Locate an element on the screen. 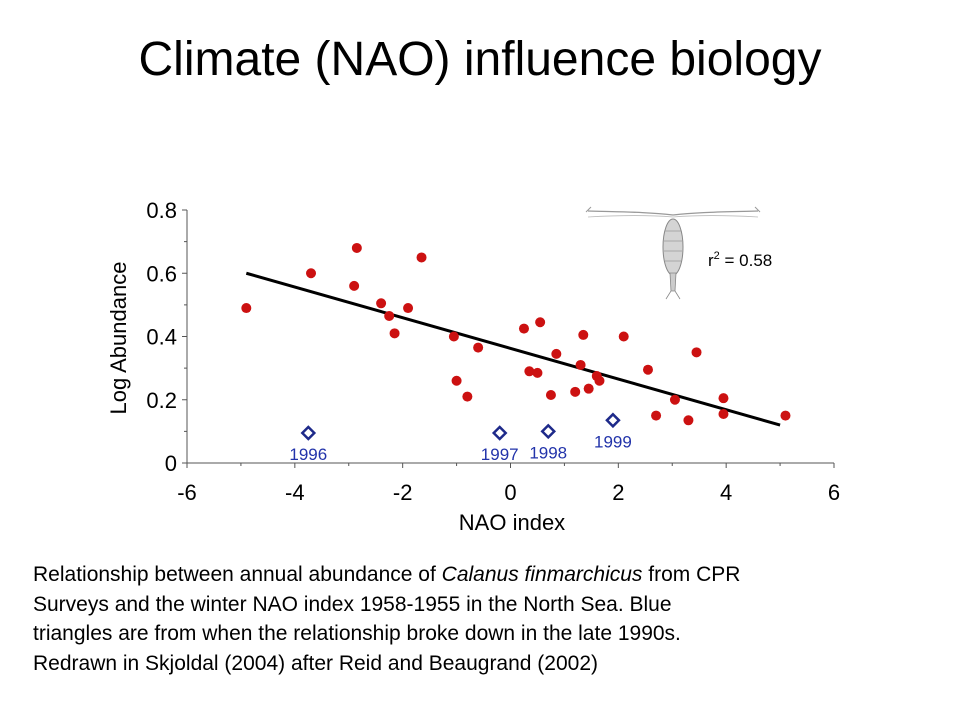 This screenshot has width=960, height=720. x-tick-label: -2 is located at coordinates (403, 492).